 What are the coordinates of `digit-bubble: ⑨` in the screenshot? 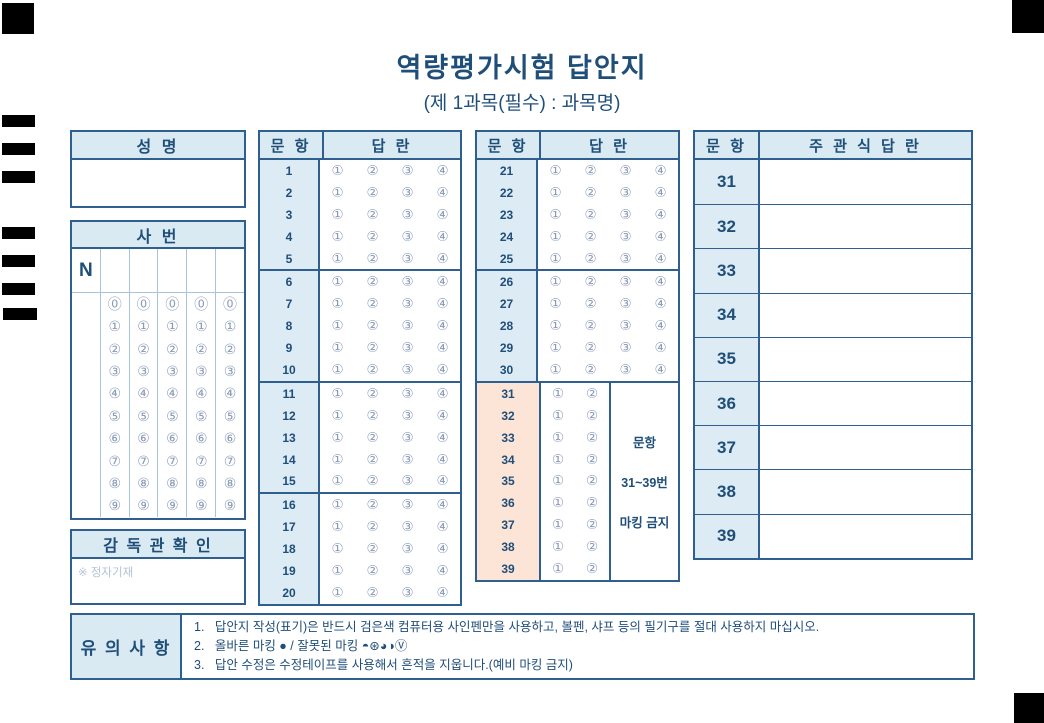 It's located at (172, 505).